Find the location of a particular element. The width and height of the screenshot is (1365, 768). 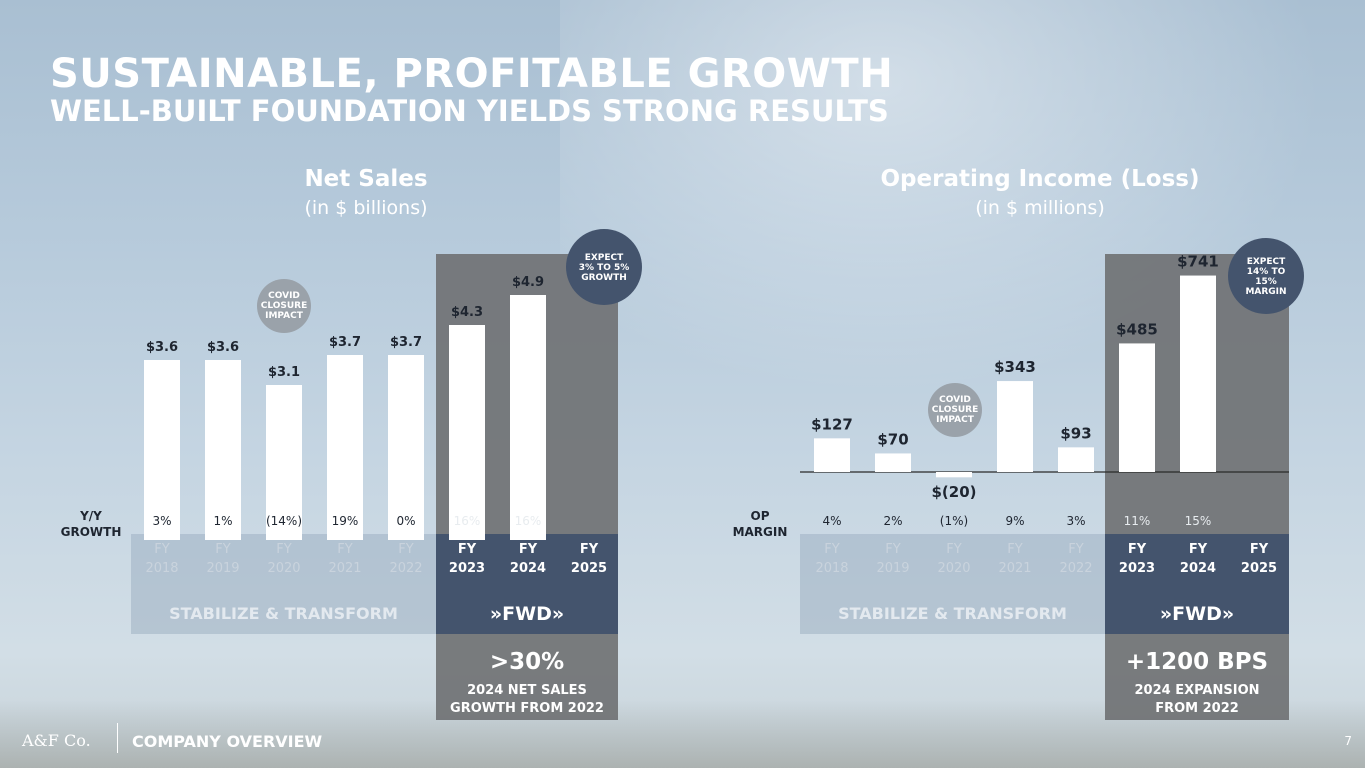

chart2-expect-text: 15% is located at coordinates (1266, 282).